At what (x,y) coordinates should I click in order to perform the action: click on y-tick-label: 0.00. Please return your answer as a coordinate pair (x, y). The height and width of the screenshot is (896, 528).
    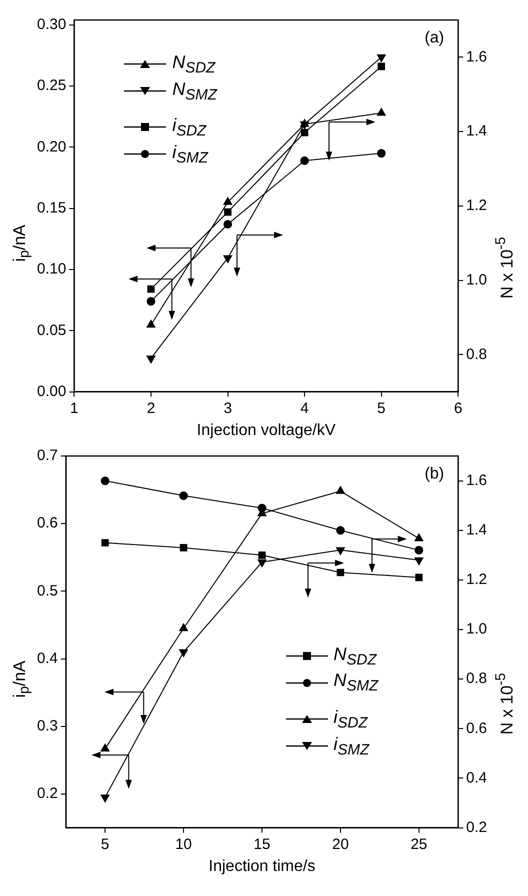
    Looking at the image, I should click on (51, 391).